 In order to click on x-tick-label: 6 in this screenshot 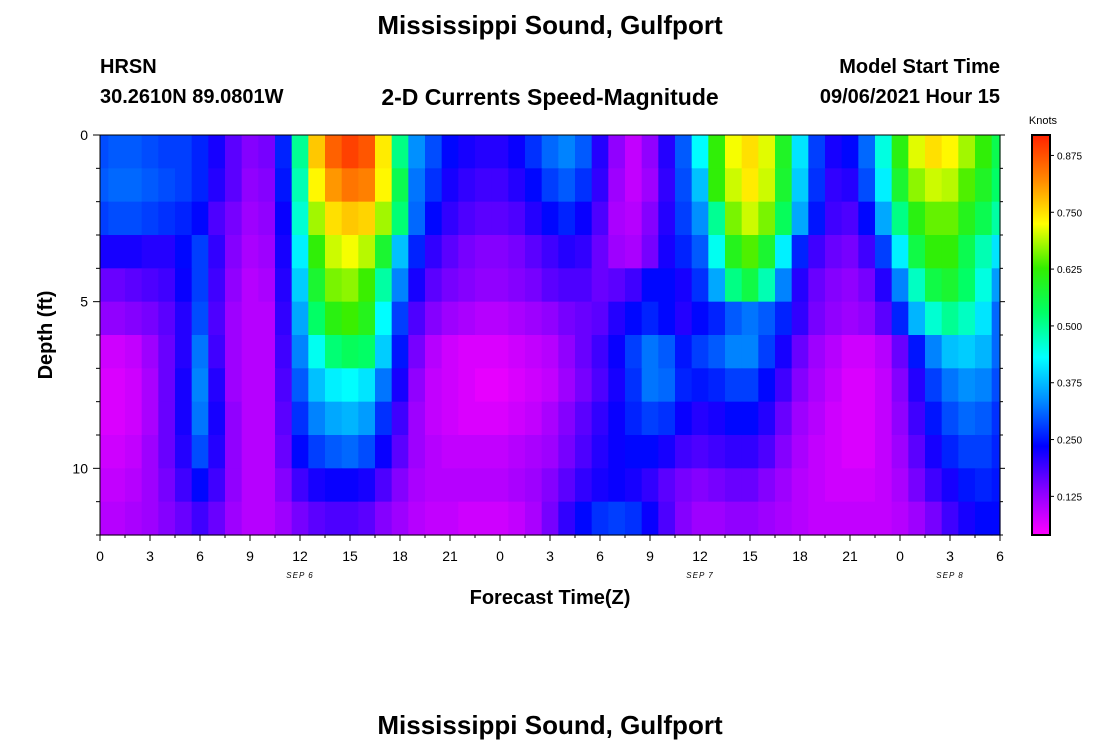, I will do `click(1000, 556)`.